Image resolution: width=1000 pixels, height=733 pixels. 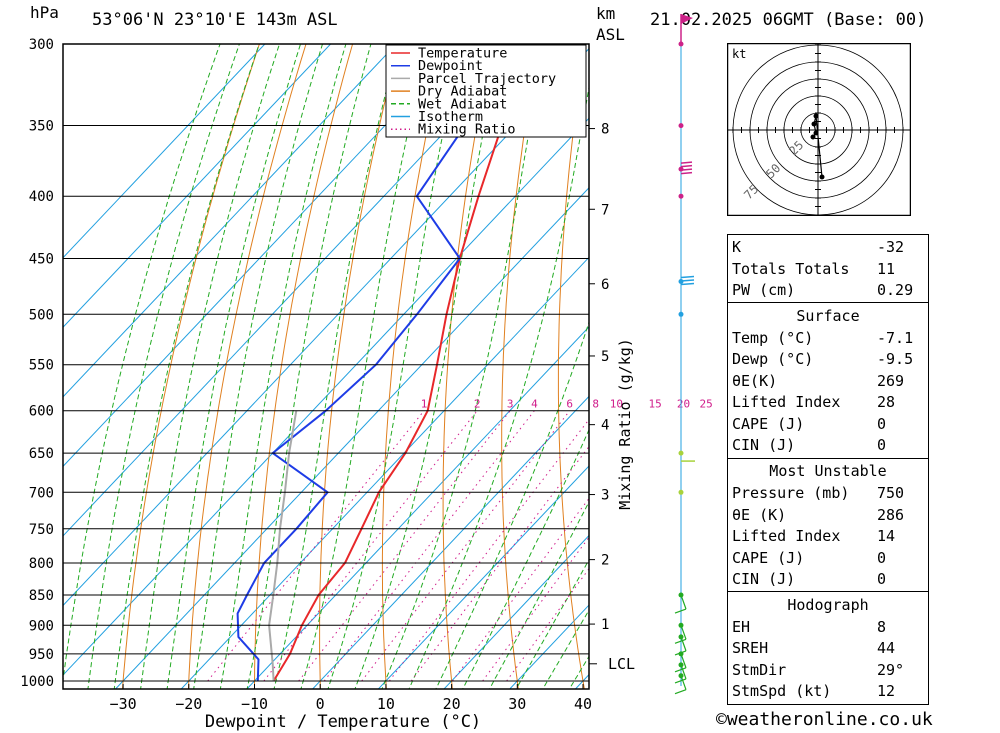 What do you see at coordinates (452, 704) in the screenshot?
I see `x-tick-label: 20` at bounding box center [452, 704].